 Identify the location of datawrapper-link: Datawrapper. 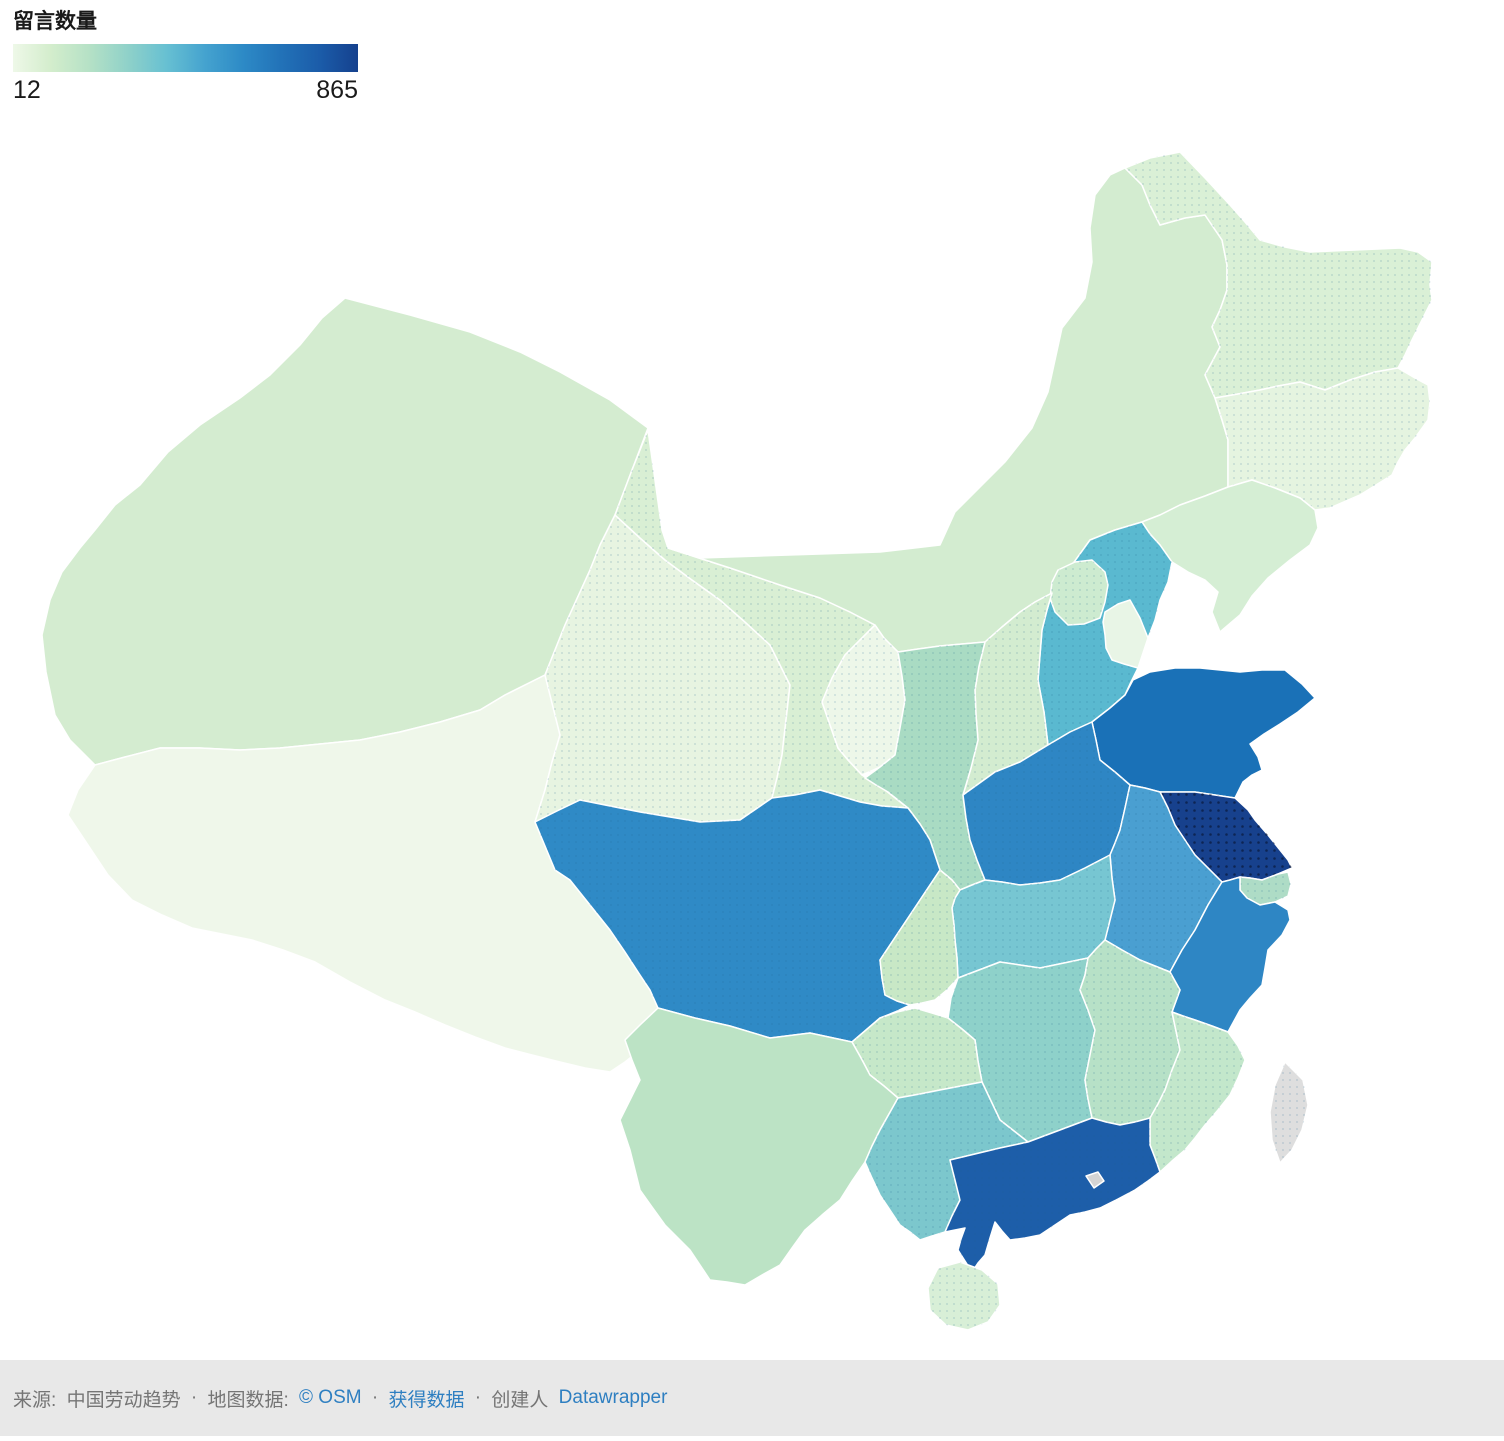
(613, 1397).